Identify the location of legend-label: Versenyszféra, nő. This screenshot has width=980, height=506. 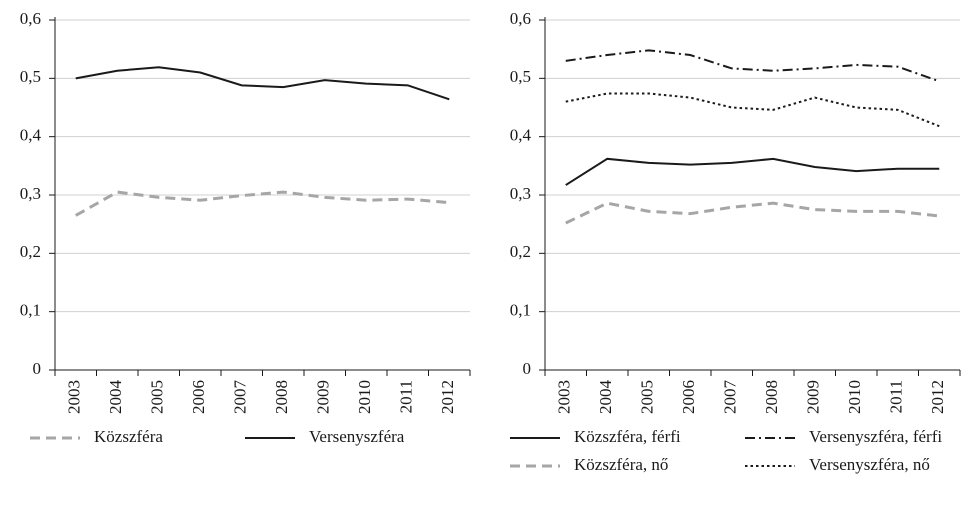
(869, 464).